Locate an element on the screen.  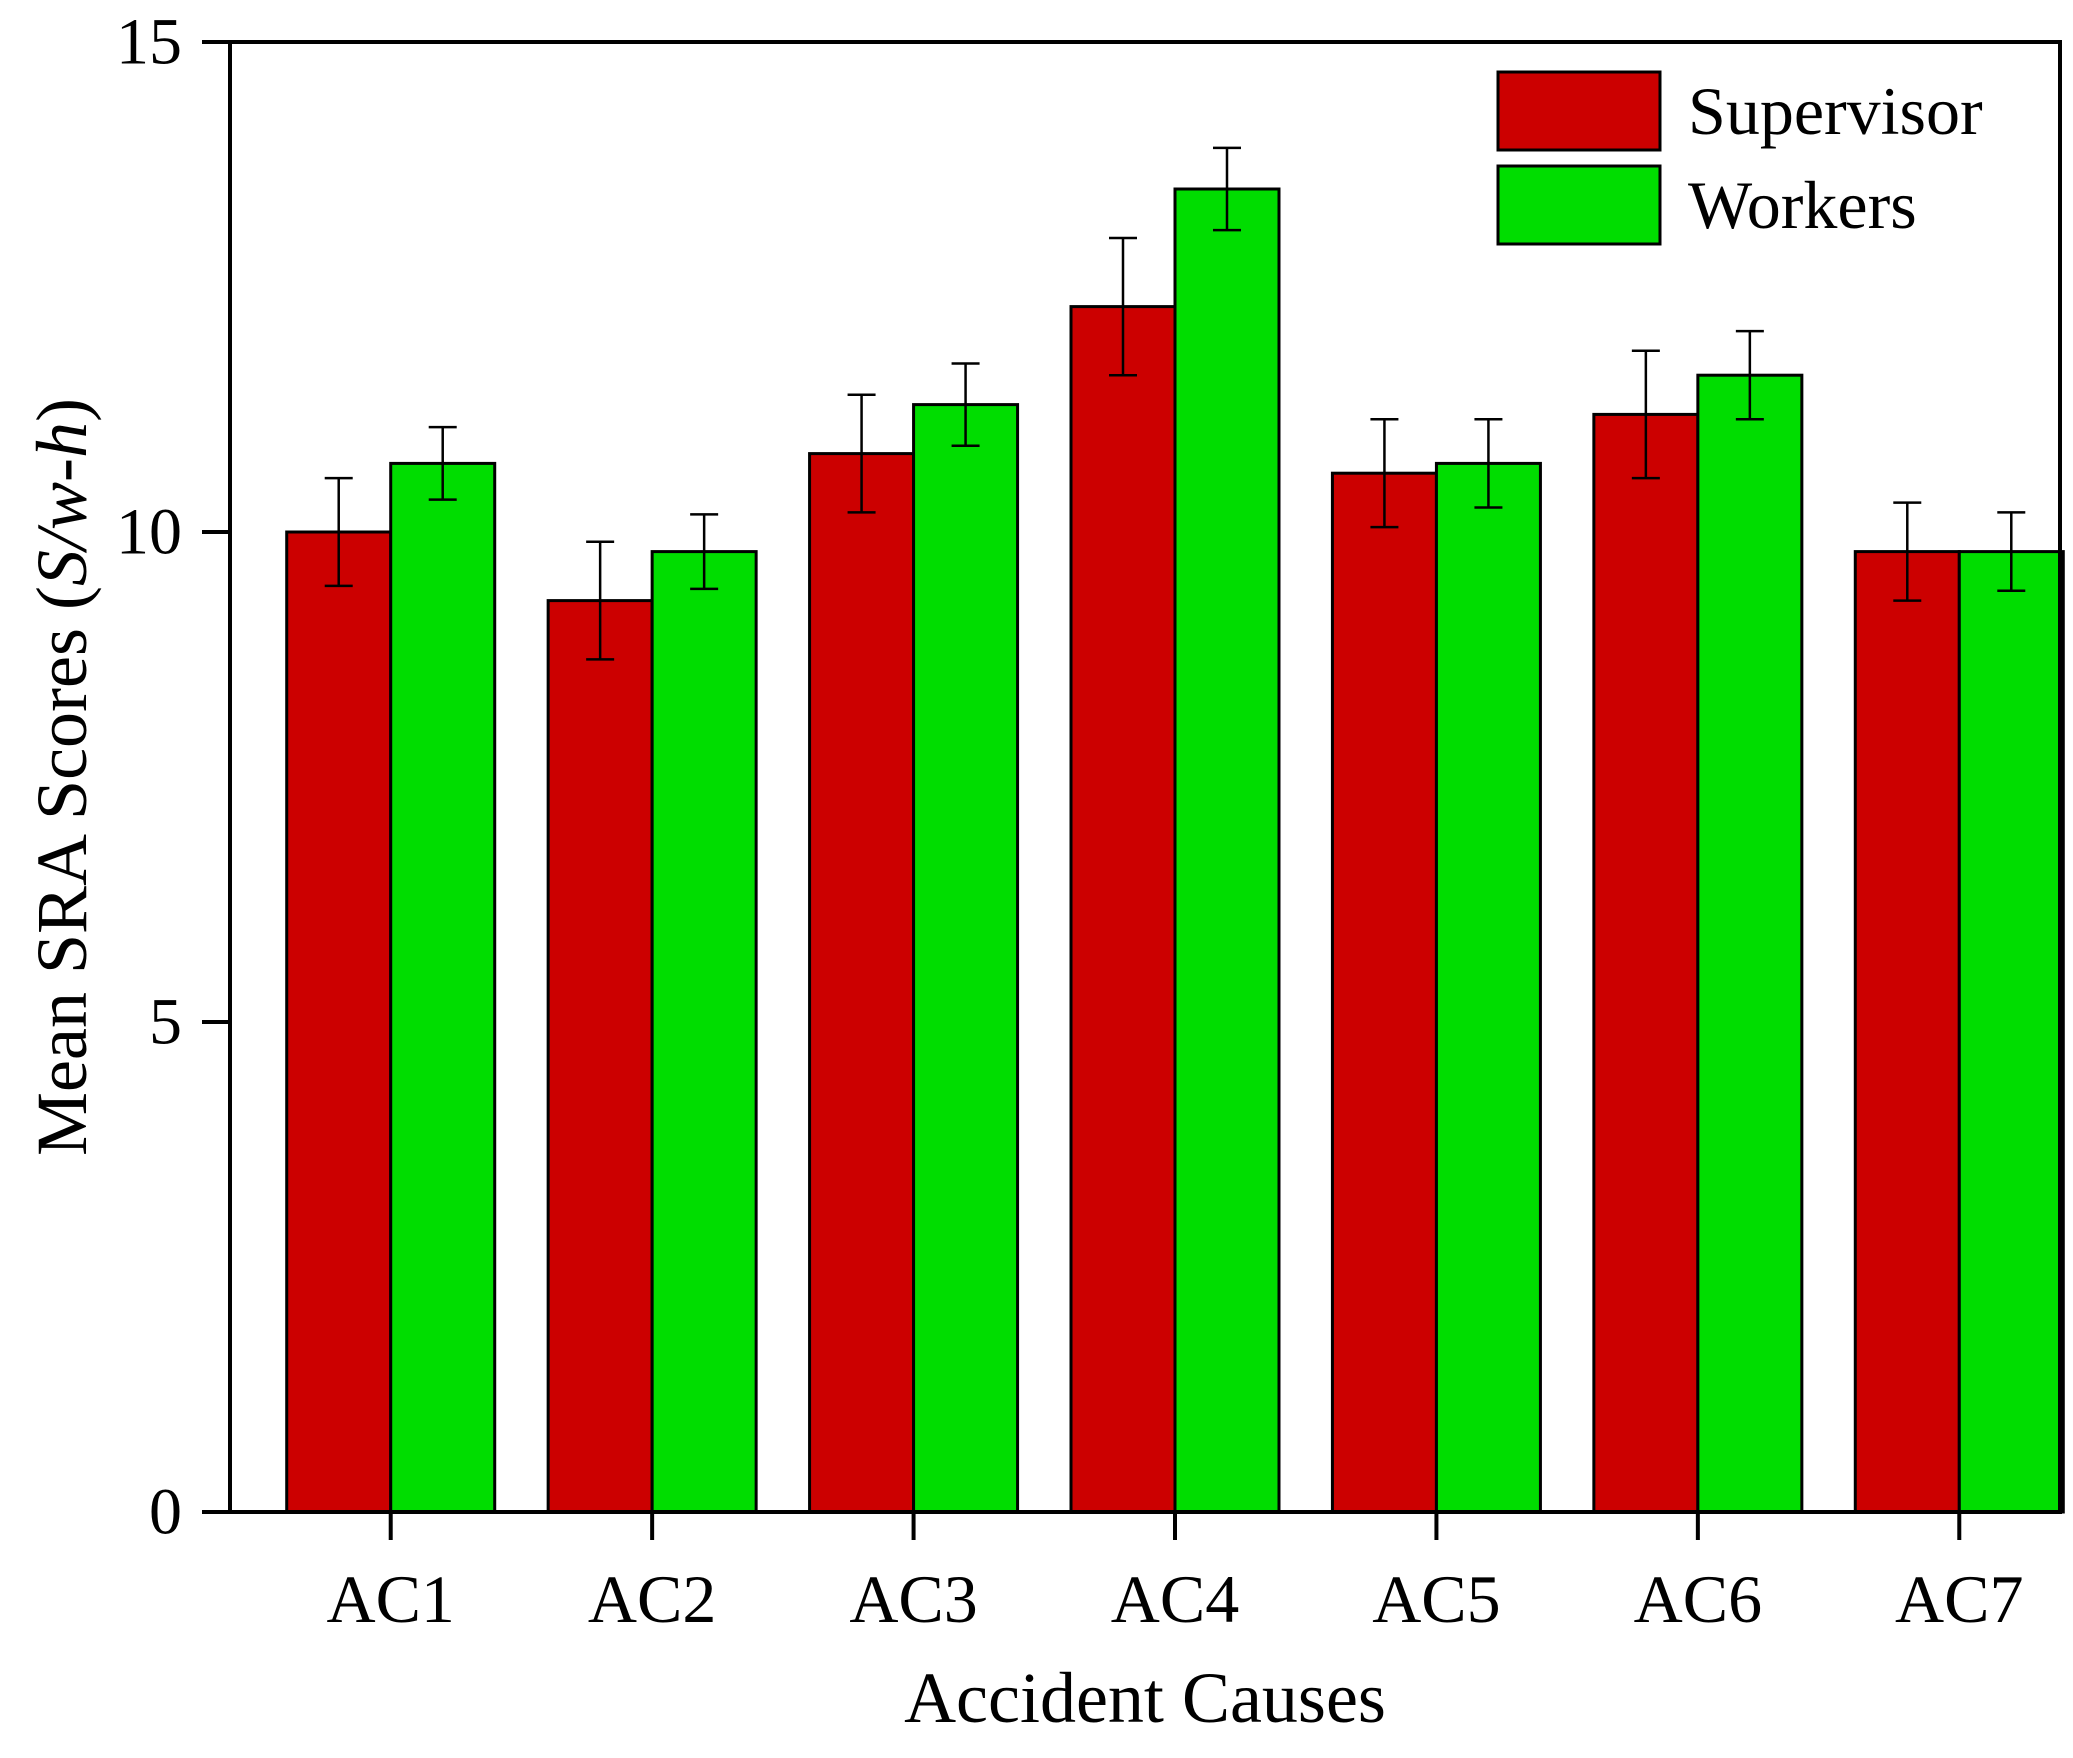
bar-workers-ac2 is located at coordinates (704, 1032).